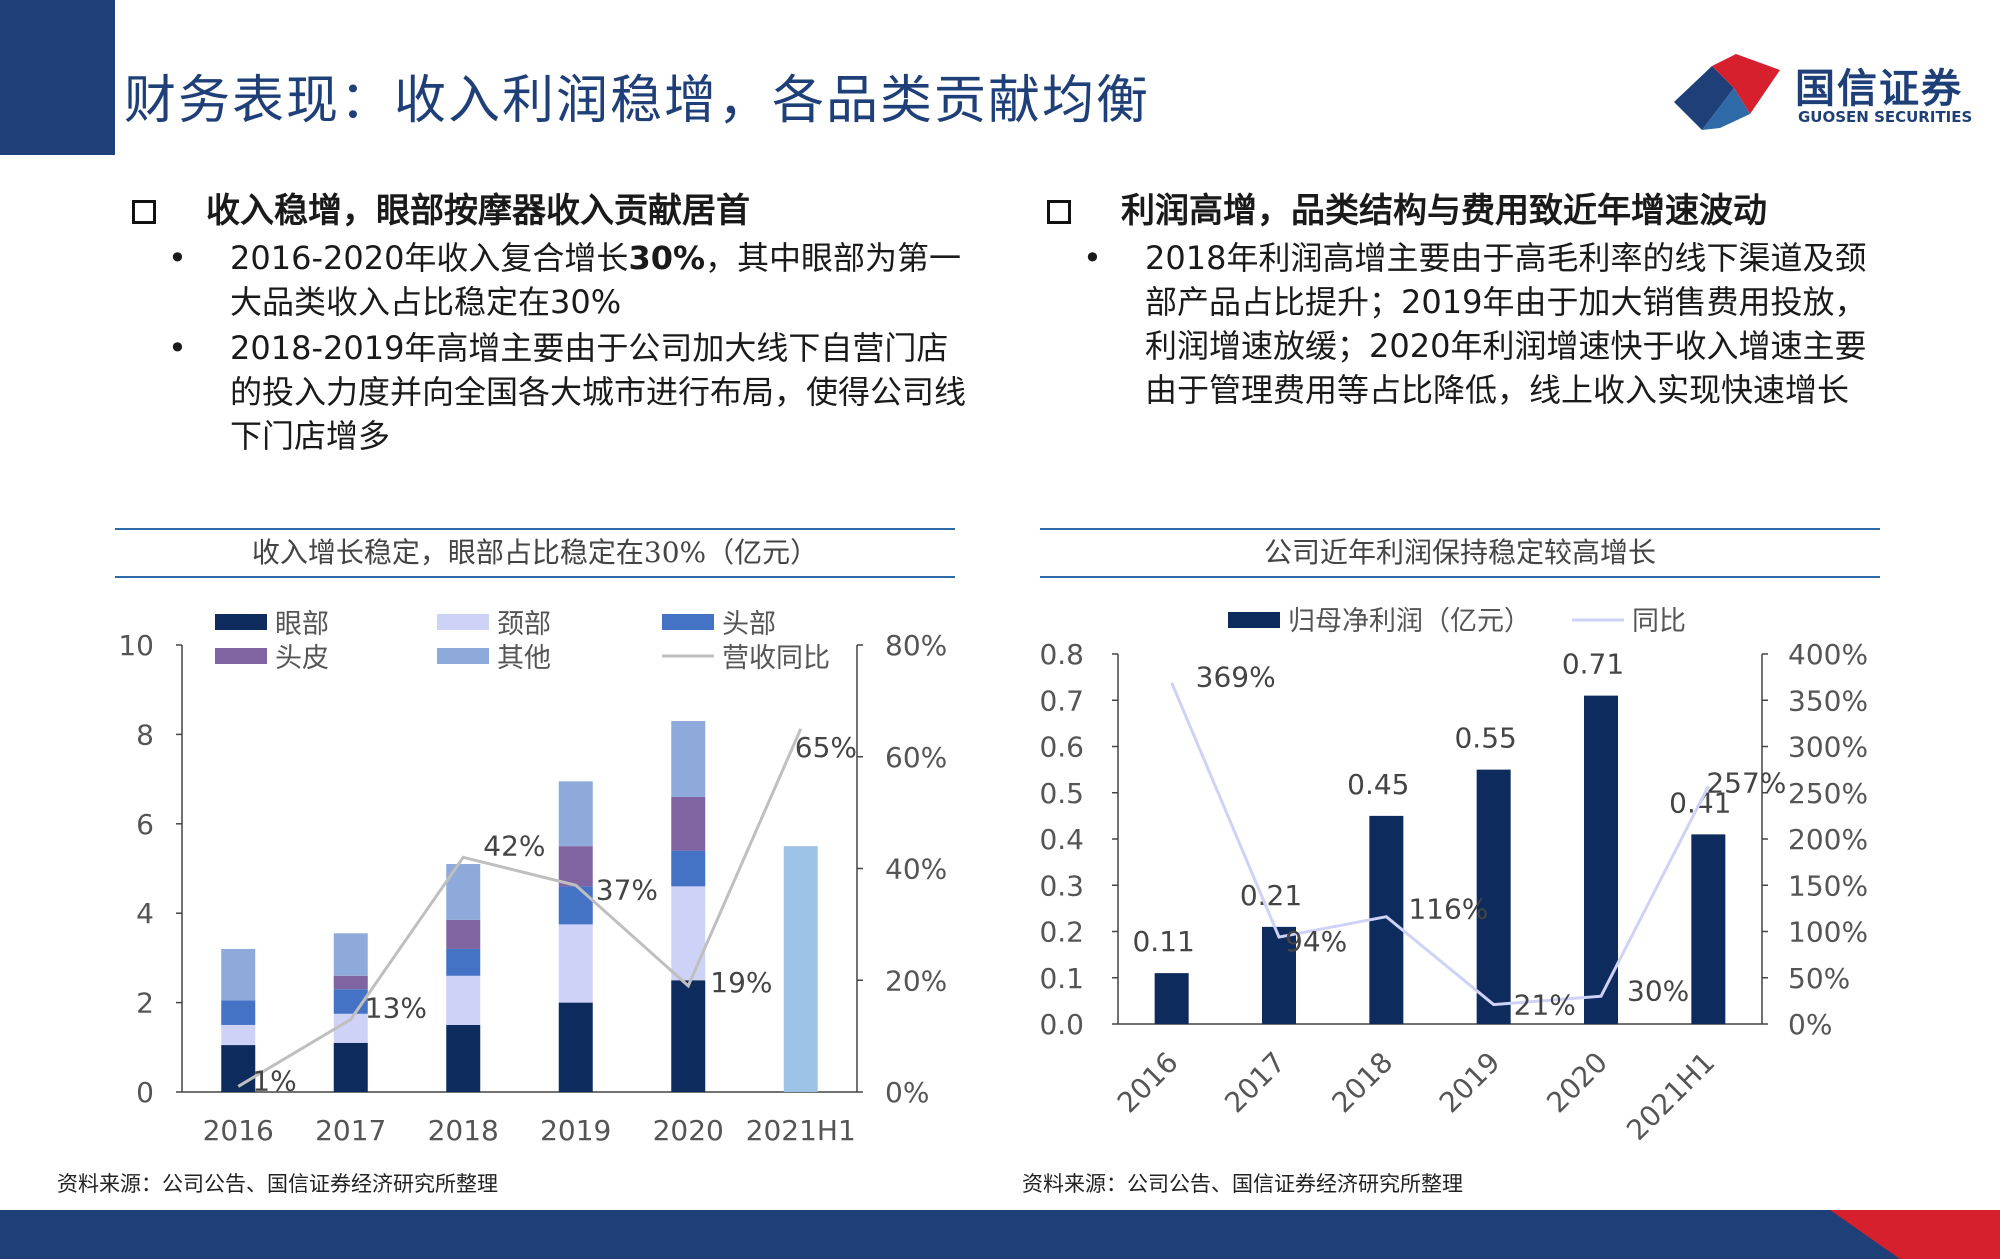  What do you see at coordinates (302, 624) in the screenshot?
I see `legend-label: 眼部` at bounding box center [302, 624].